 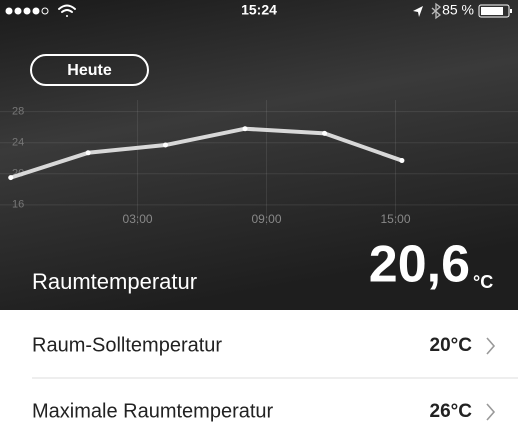 What do you see at coordinates (127, 345) in the screenshot?
I see `setting-label: Raum-Solltemperatur` at bounding box center [127, 345].